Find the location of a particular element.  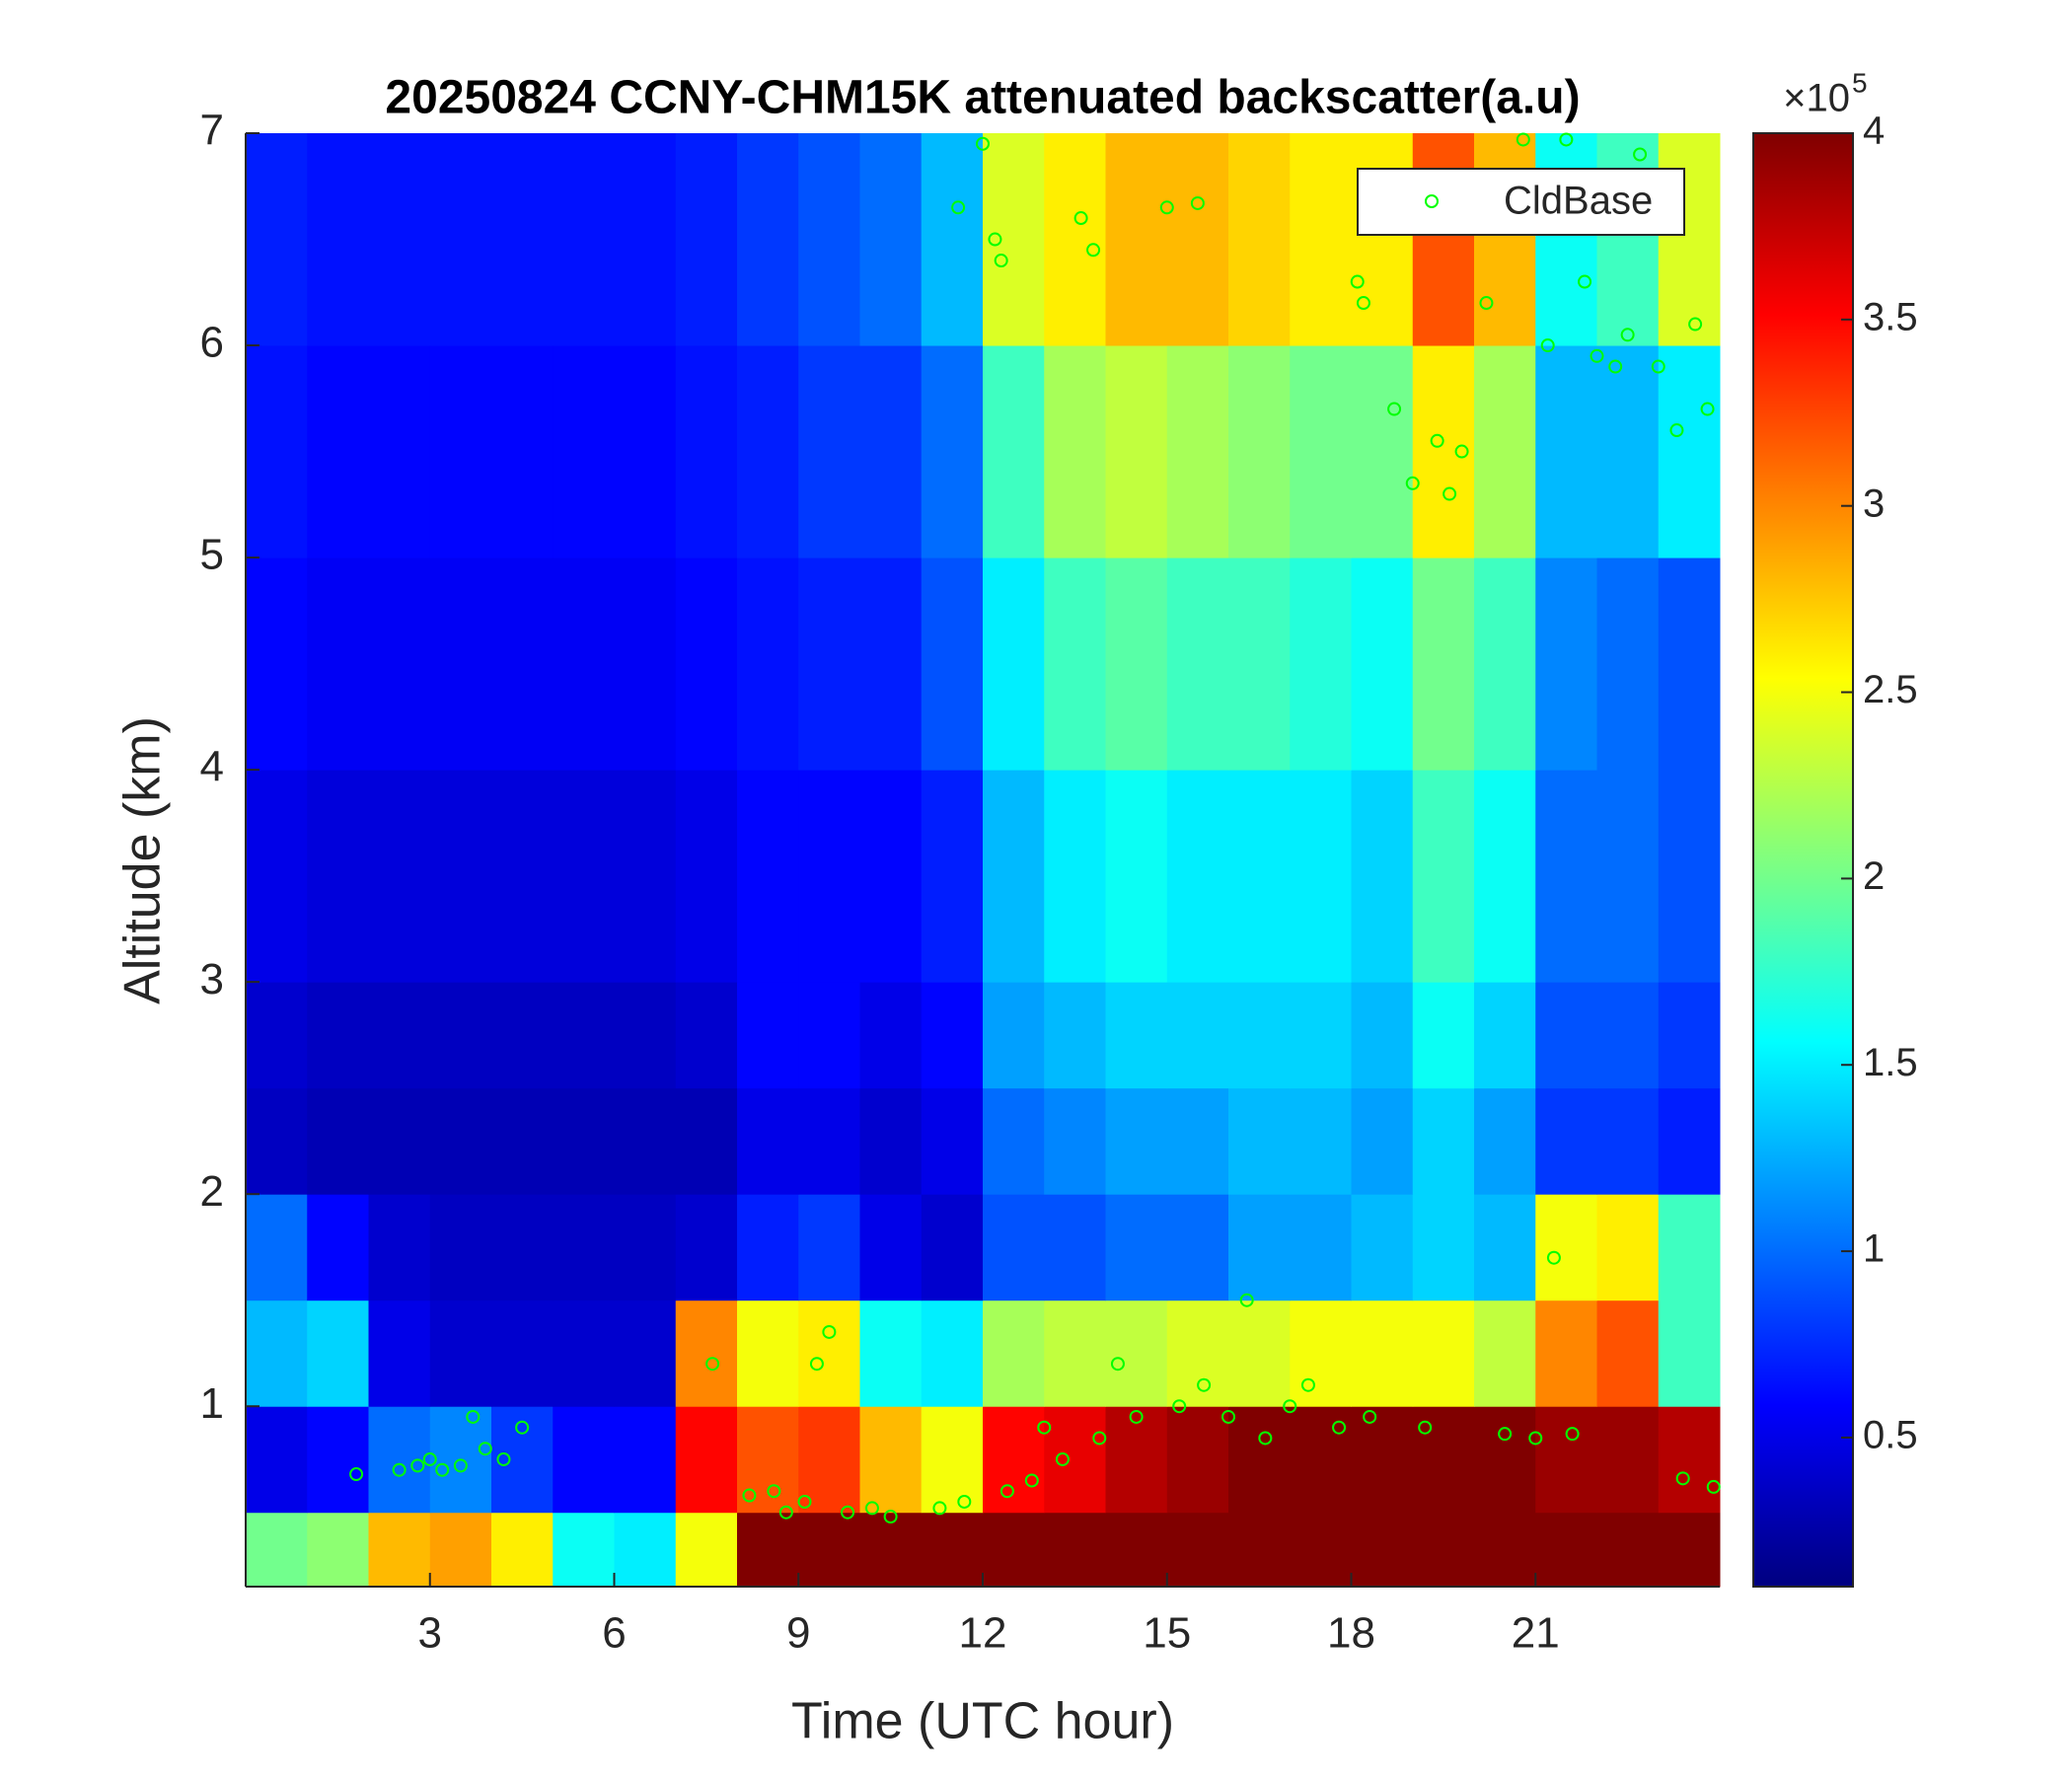

x-tick-label: 3 is located at coordinates (430, 1633).